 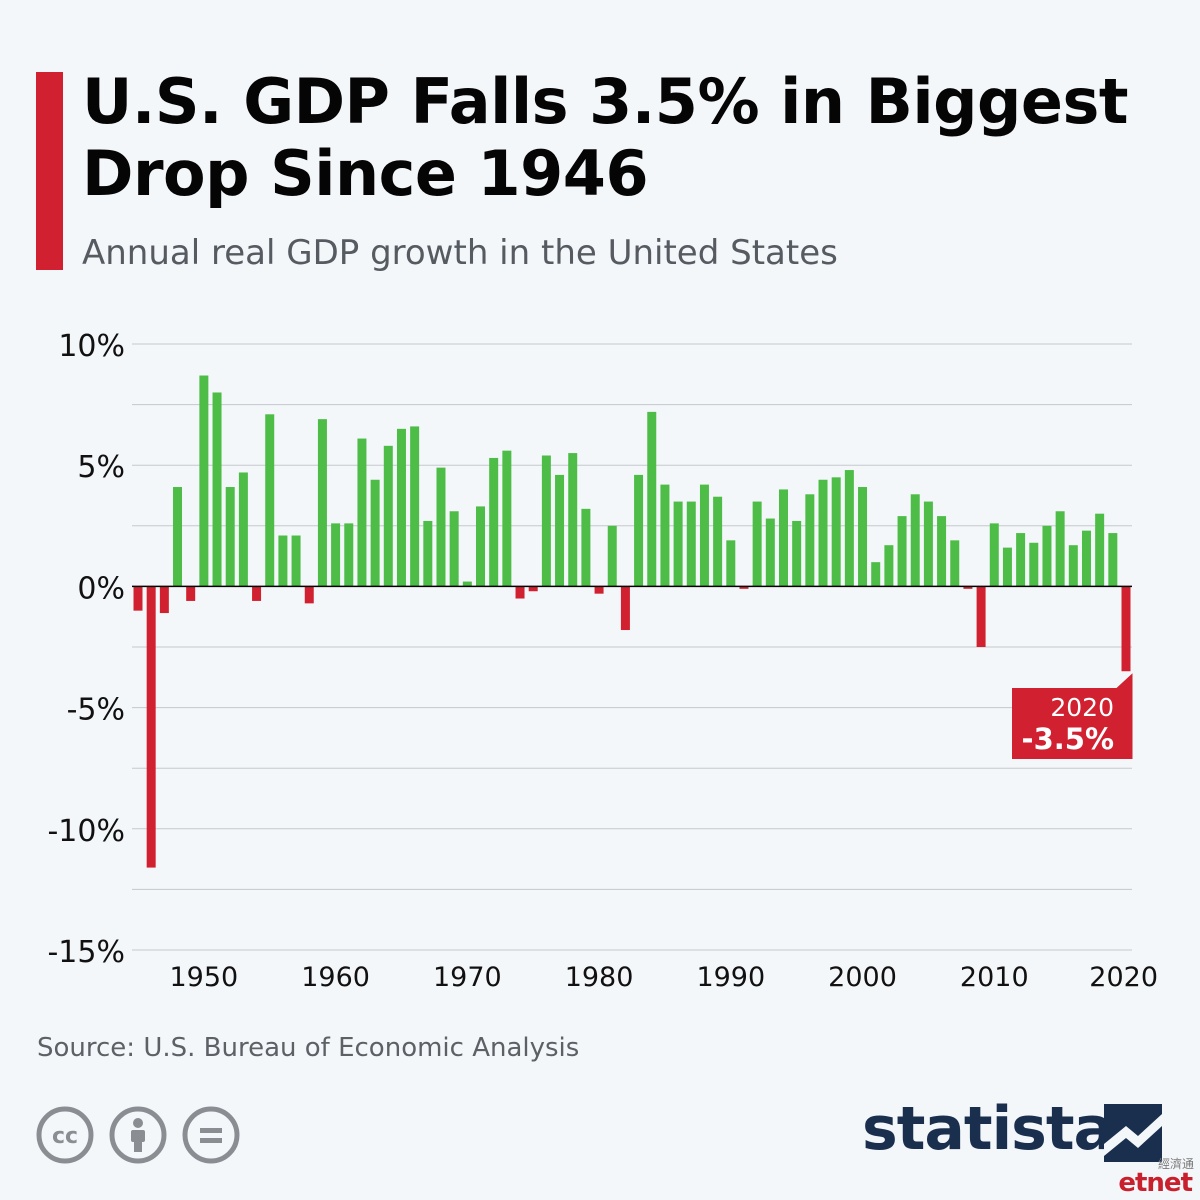 I want to click on callout-2020: 2020-3.5%, so click(x=1072, y=716).